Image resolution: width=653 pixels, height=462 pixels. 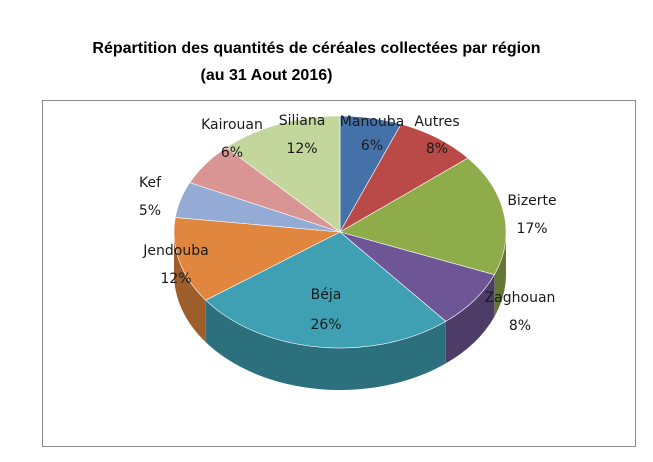 I want to click on pie-side-bizerte, so click(x=500, y=274).